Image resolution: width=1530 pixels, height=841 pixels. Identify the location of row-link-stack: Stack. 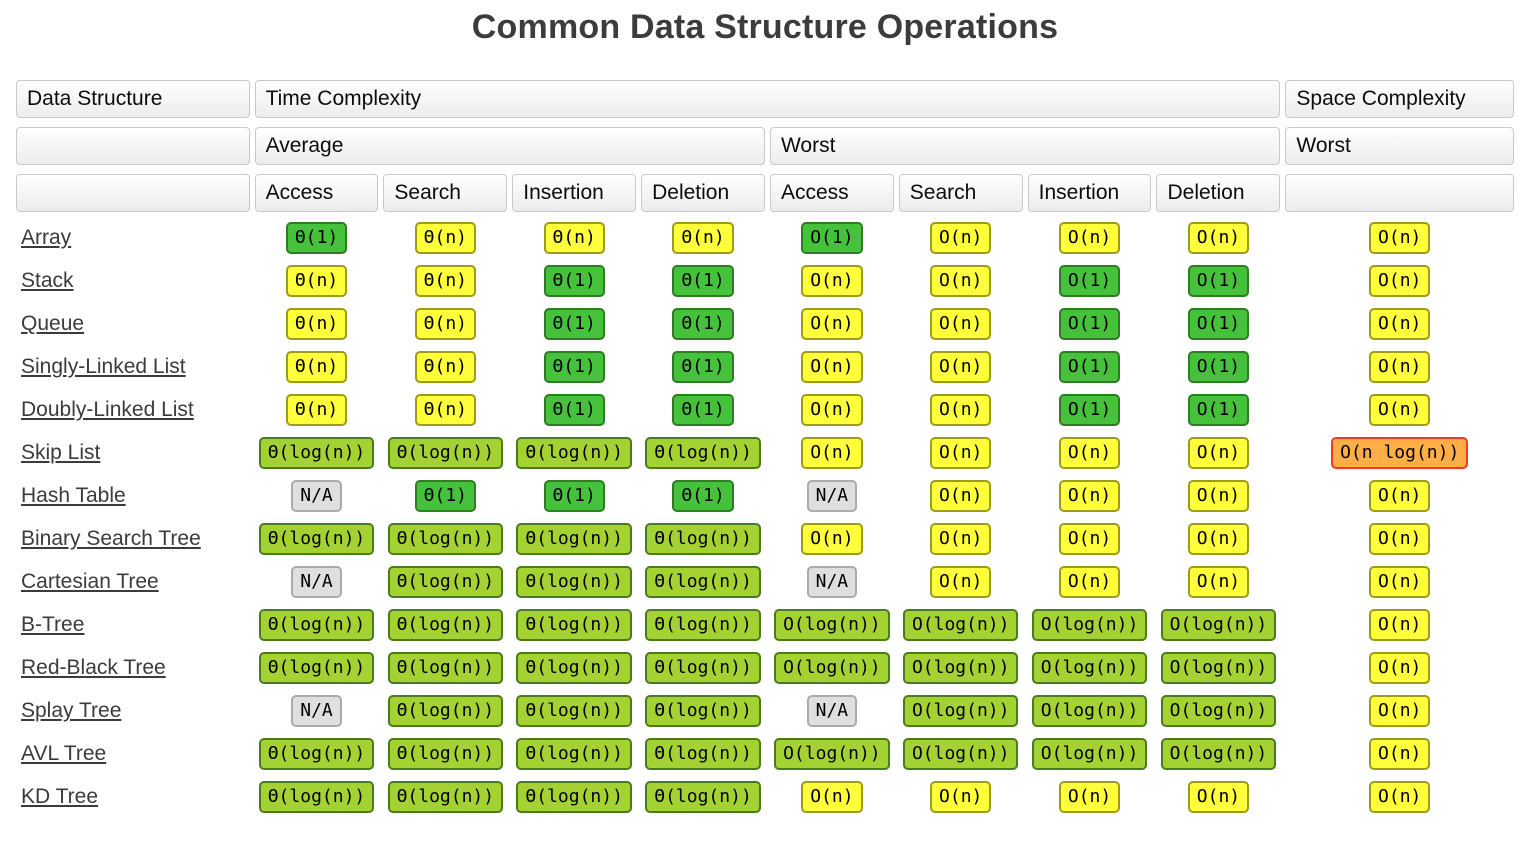
(47, 280).